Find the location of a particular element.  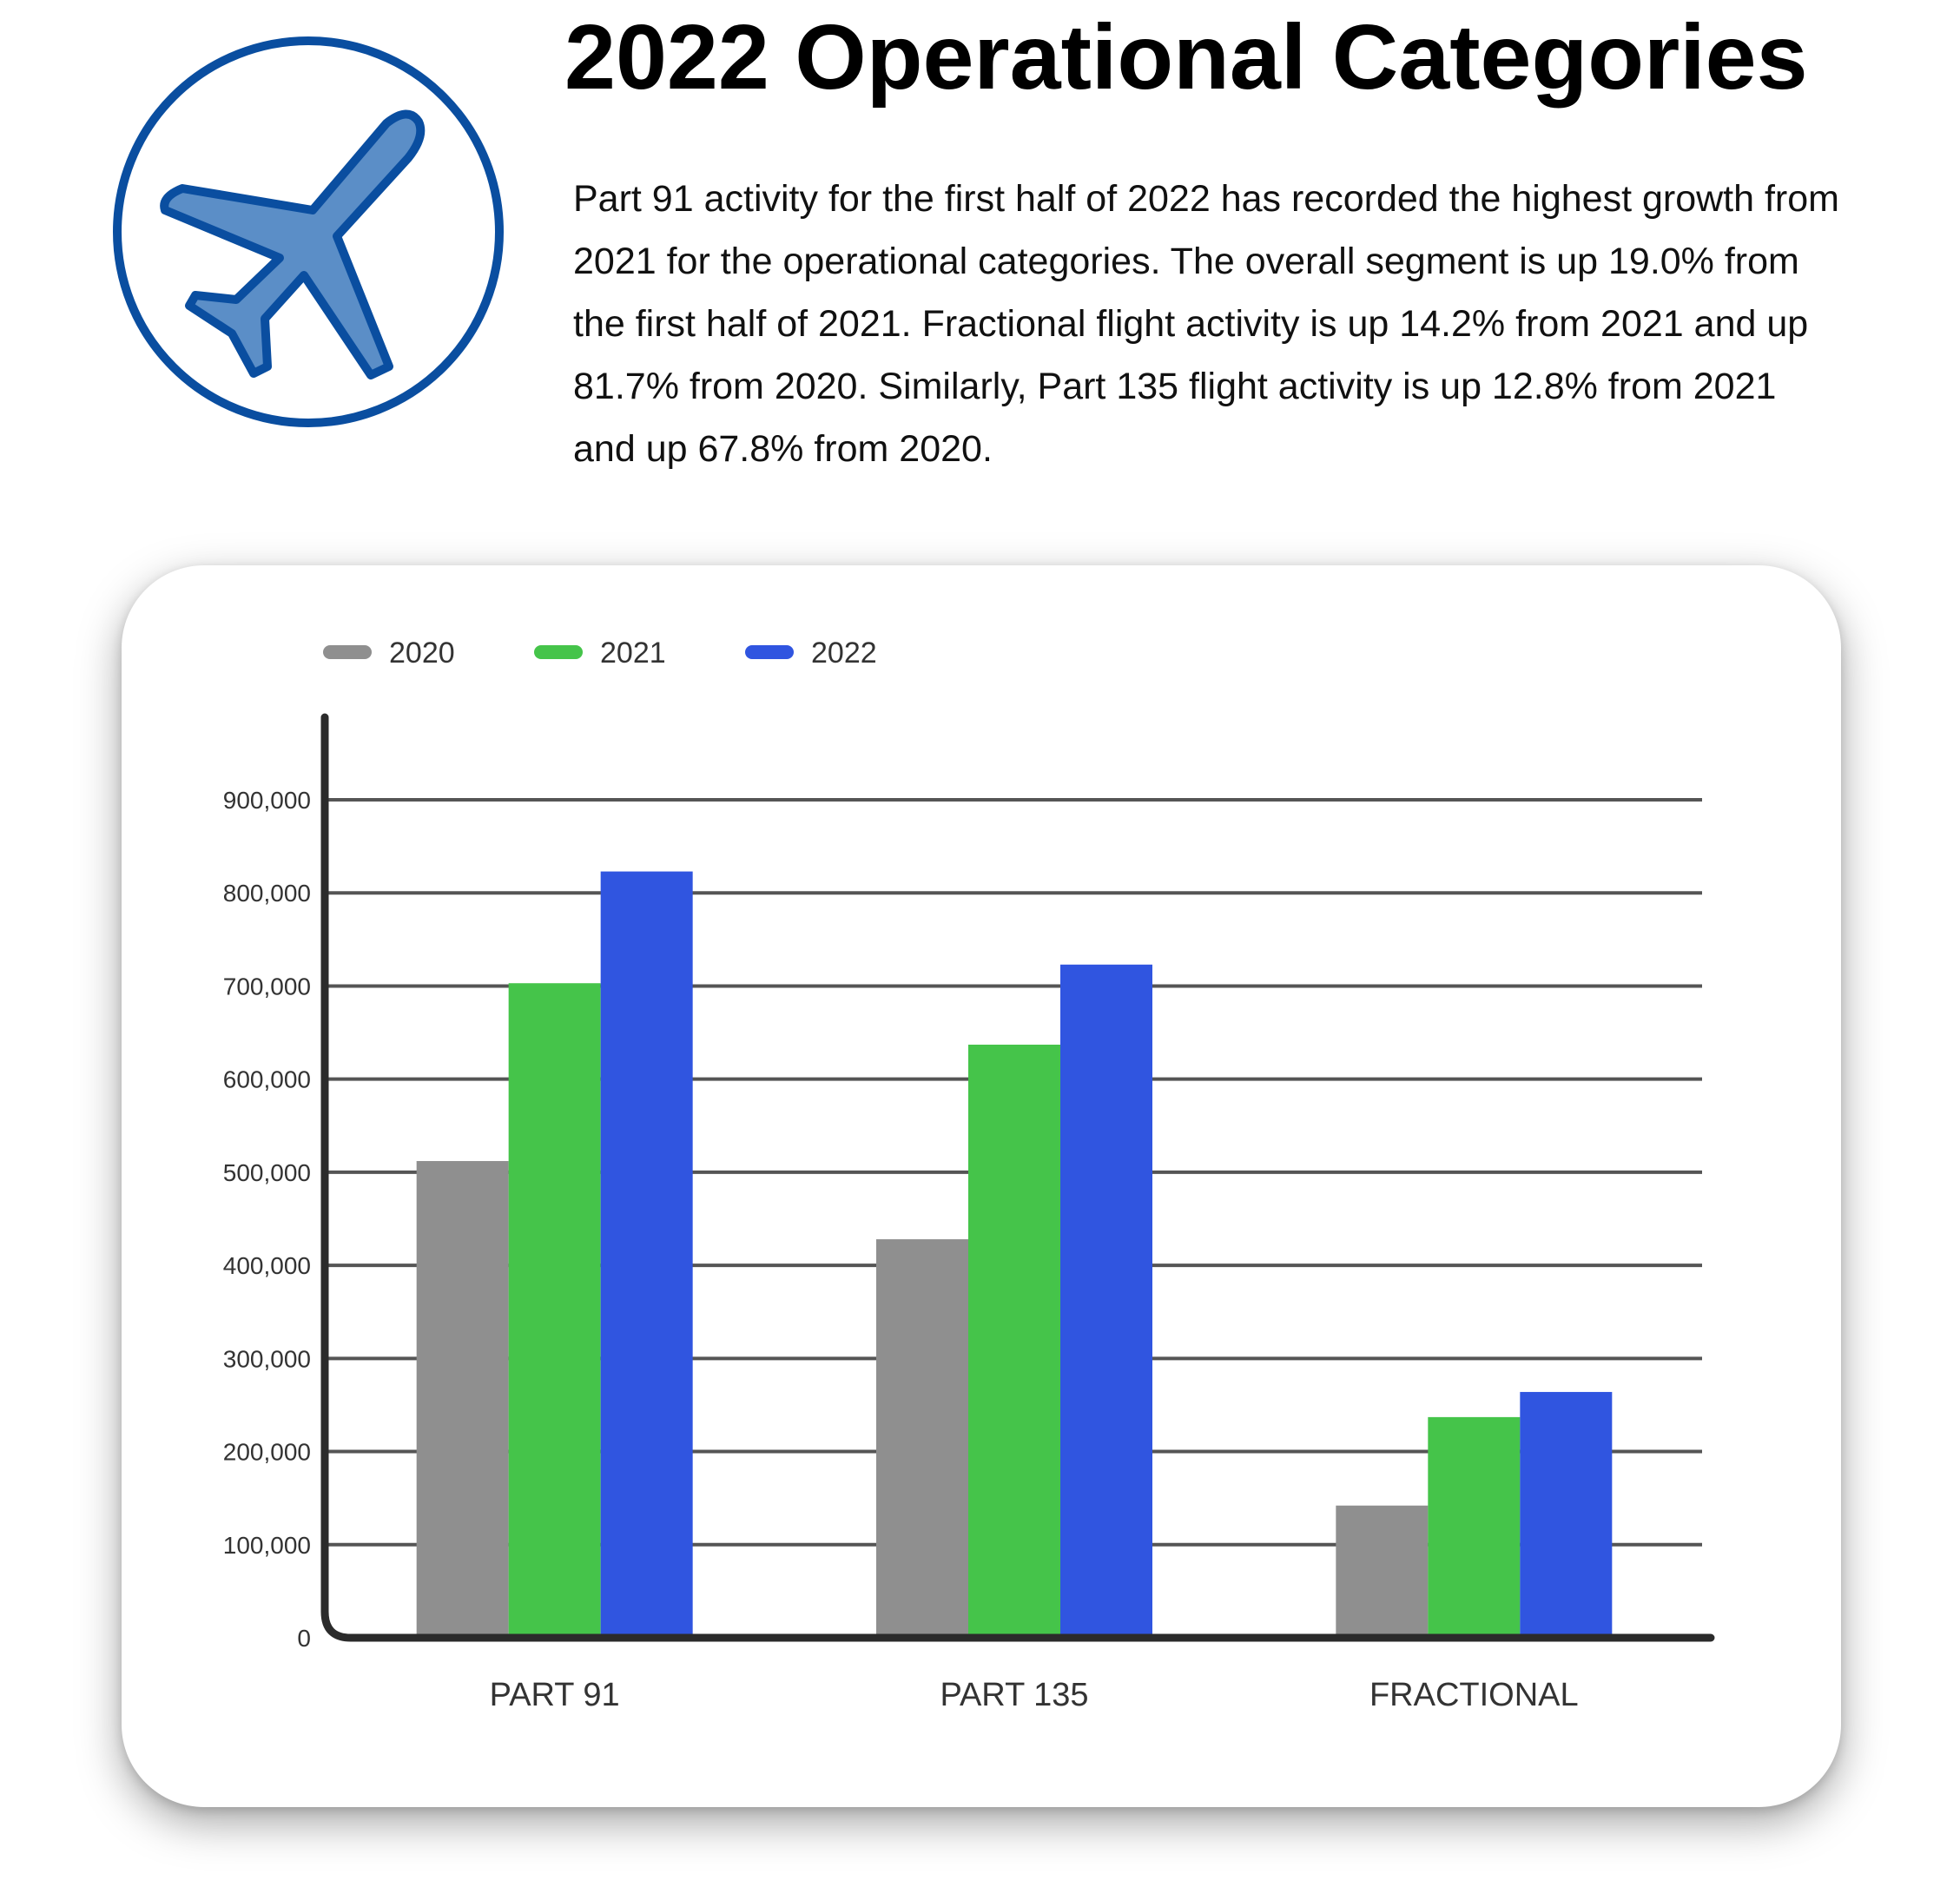

y-tick-label: 700,000 is located at coordinates (267, 987).